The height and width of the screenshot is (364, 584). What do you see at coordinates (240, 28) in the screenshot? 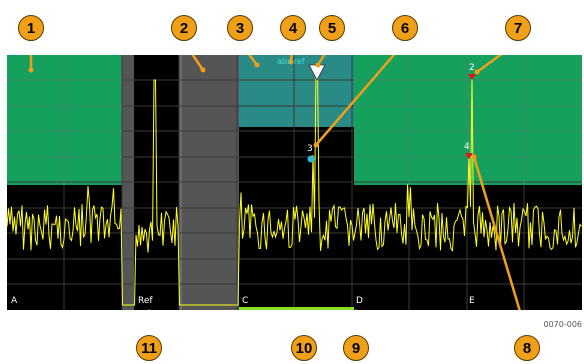
I see `callout-3: 3` at bounding box center [240, 28].